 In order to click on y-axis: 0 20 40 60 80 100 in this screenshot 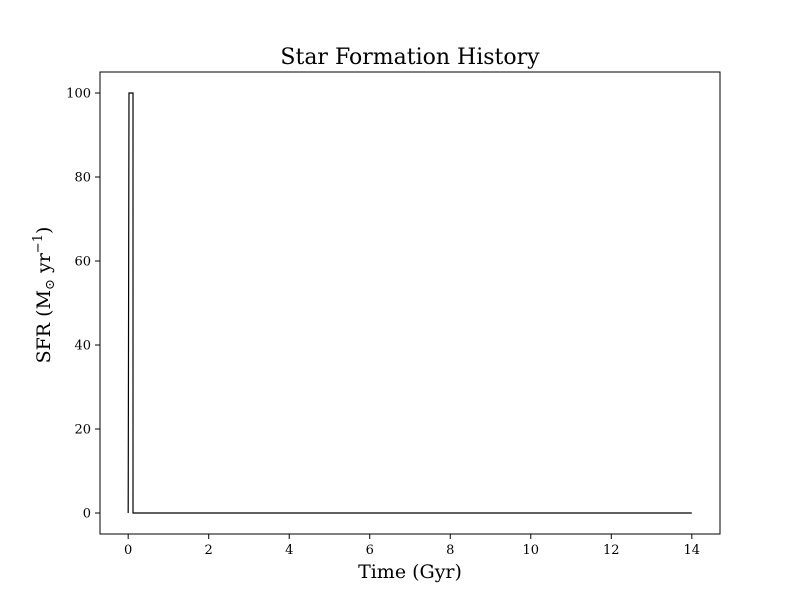, I will do `click(83, 304)`.